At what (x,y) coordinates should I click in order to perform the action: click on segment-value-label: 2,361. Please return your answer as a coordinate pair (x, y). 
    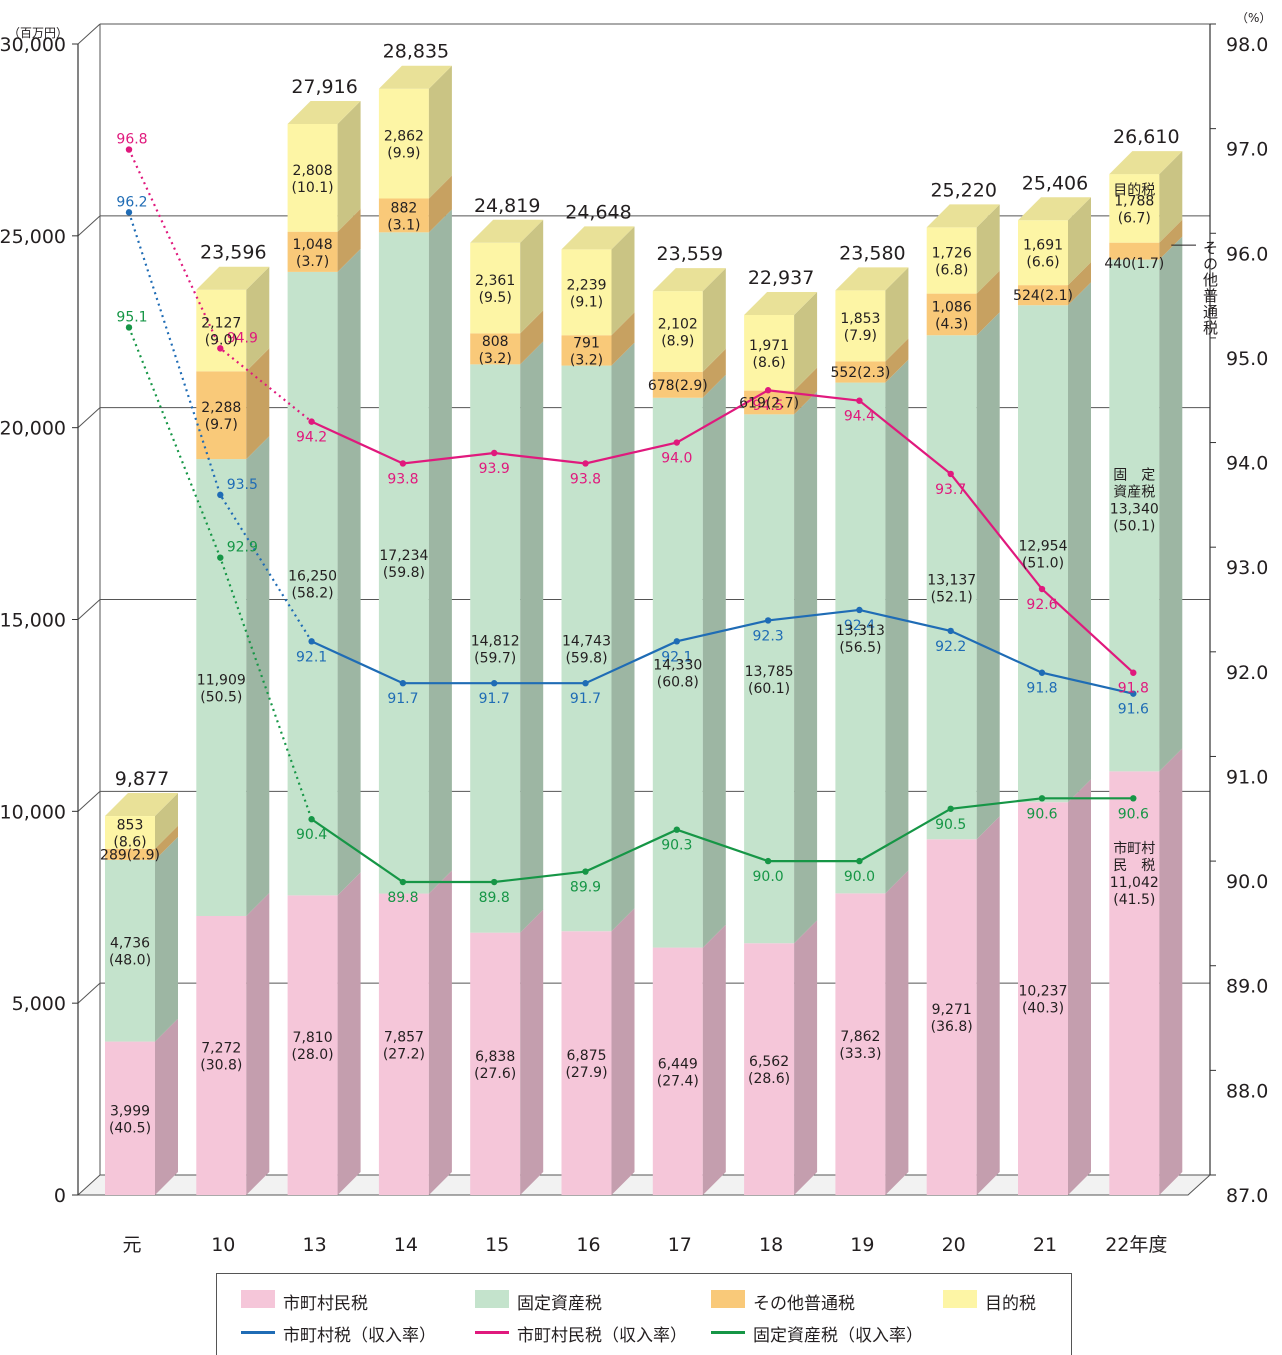
    Looking at the image, I should click on (495, 281).